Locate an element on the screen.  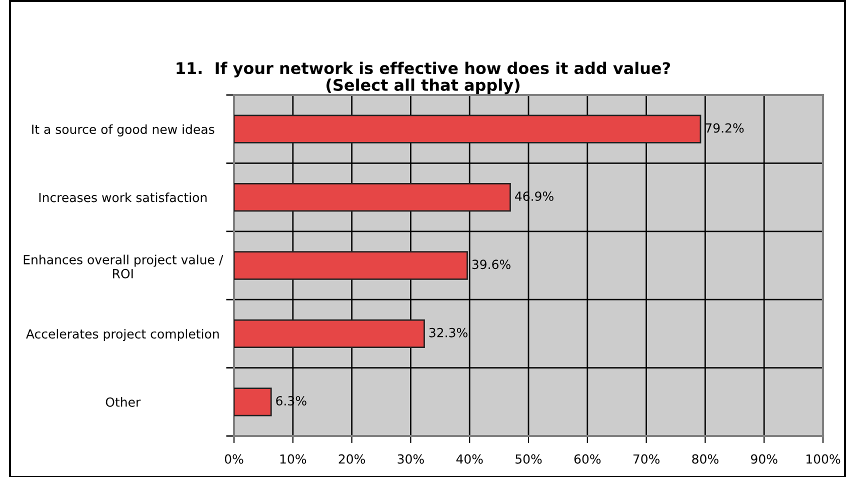
x-tick-label: 50% is located at coordinates (529, 459).